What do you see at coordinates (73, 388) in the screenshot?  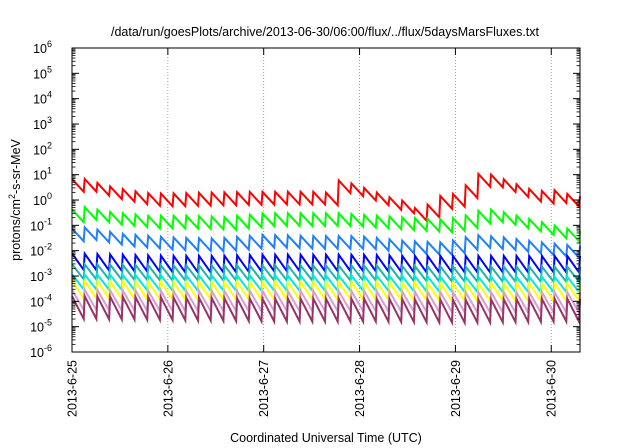 I see `x-tick-label: 2013-6-25` at bounding box center [73, 388].